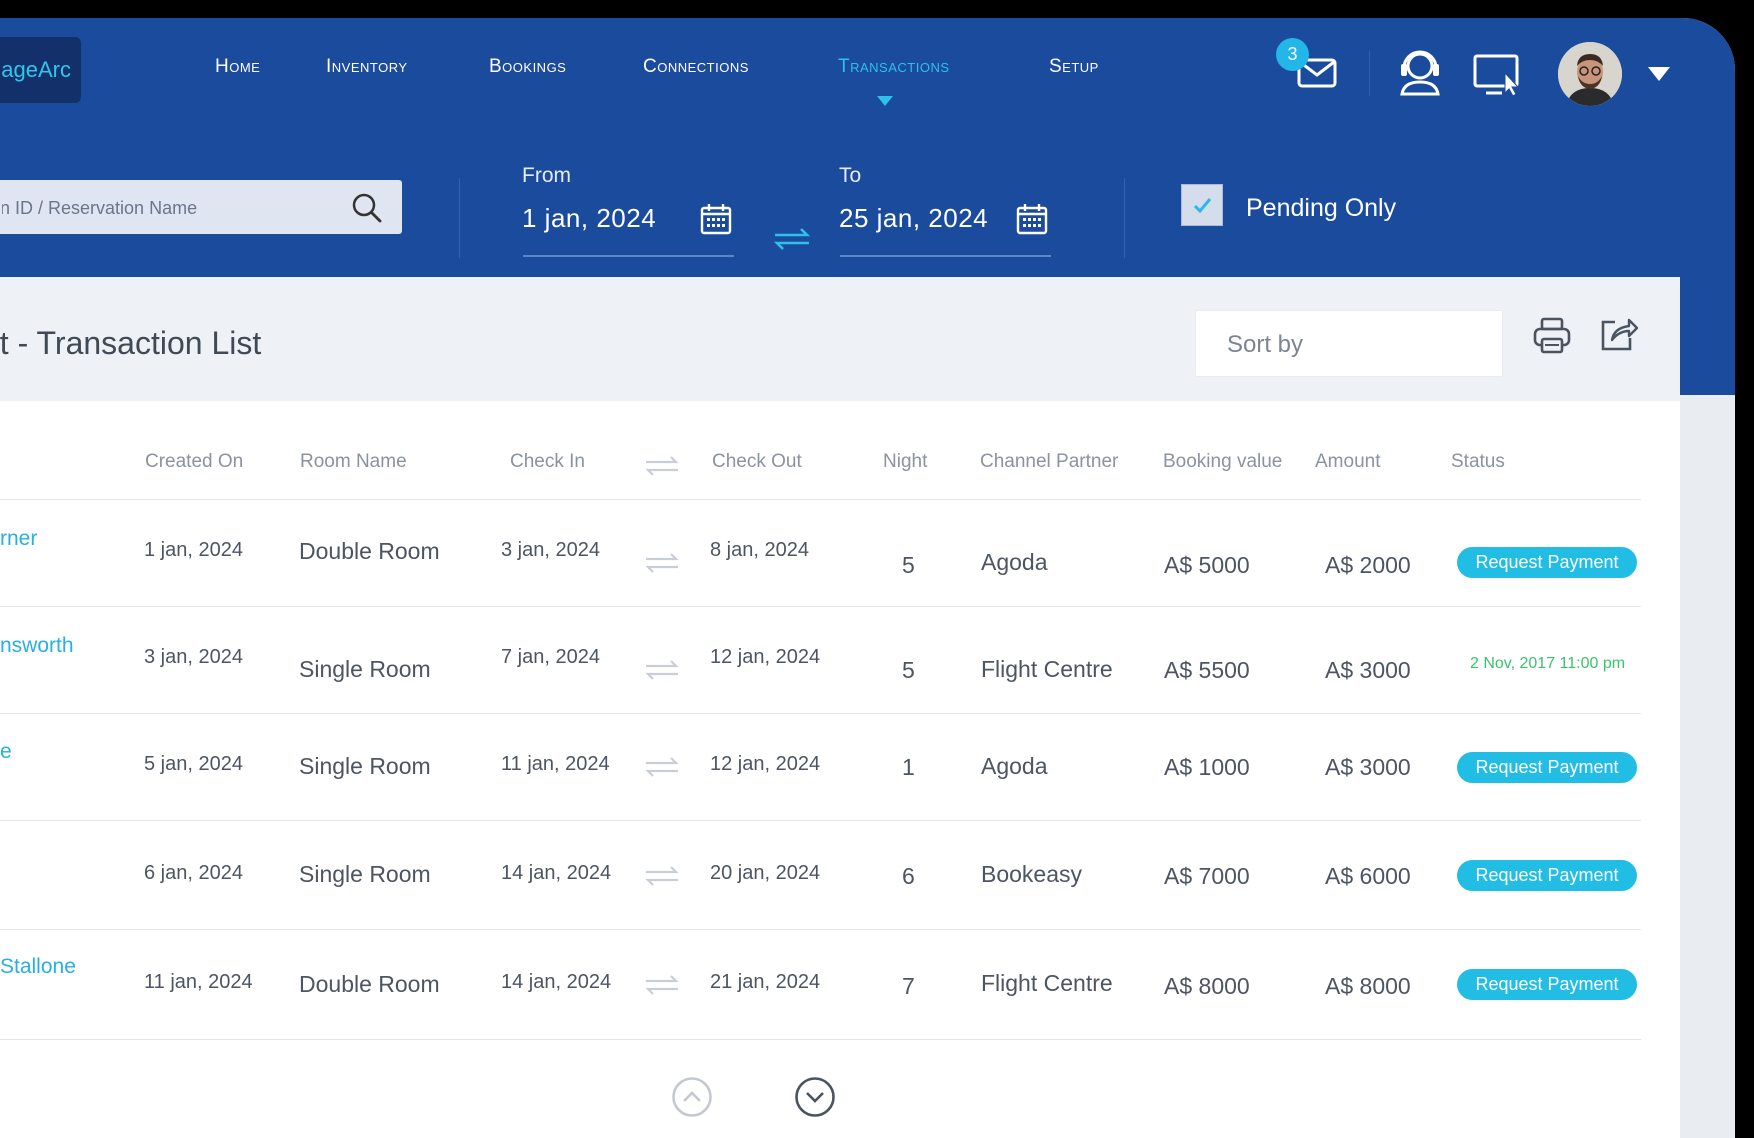 The height and width of the screenshot is (1138, 1754). I want to click on checkmark-icon, so click(1202, 206).